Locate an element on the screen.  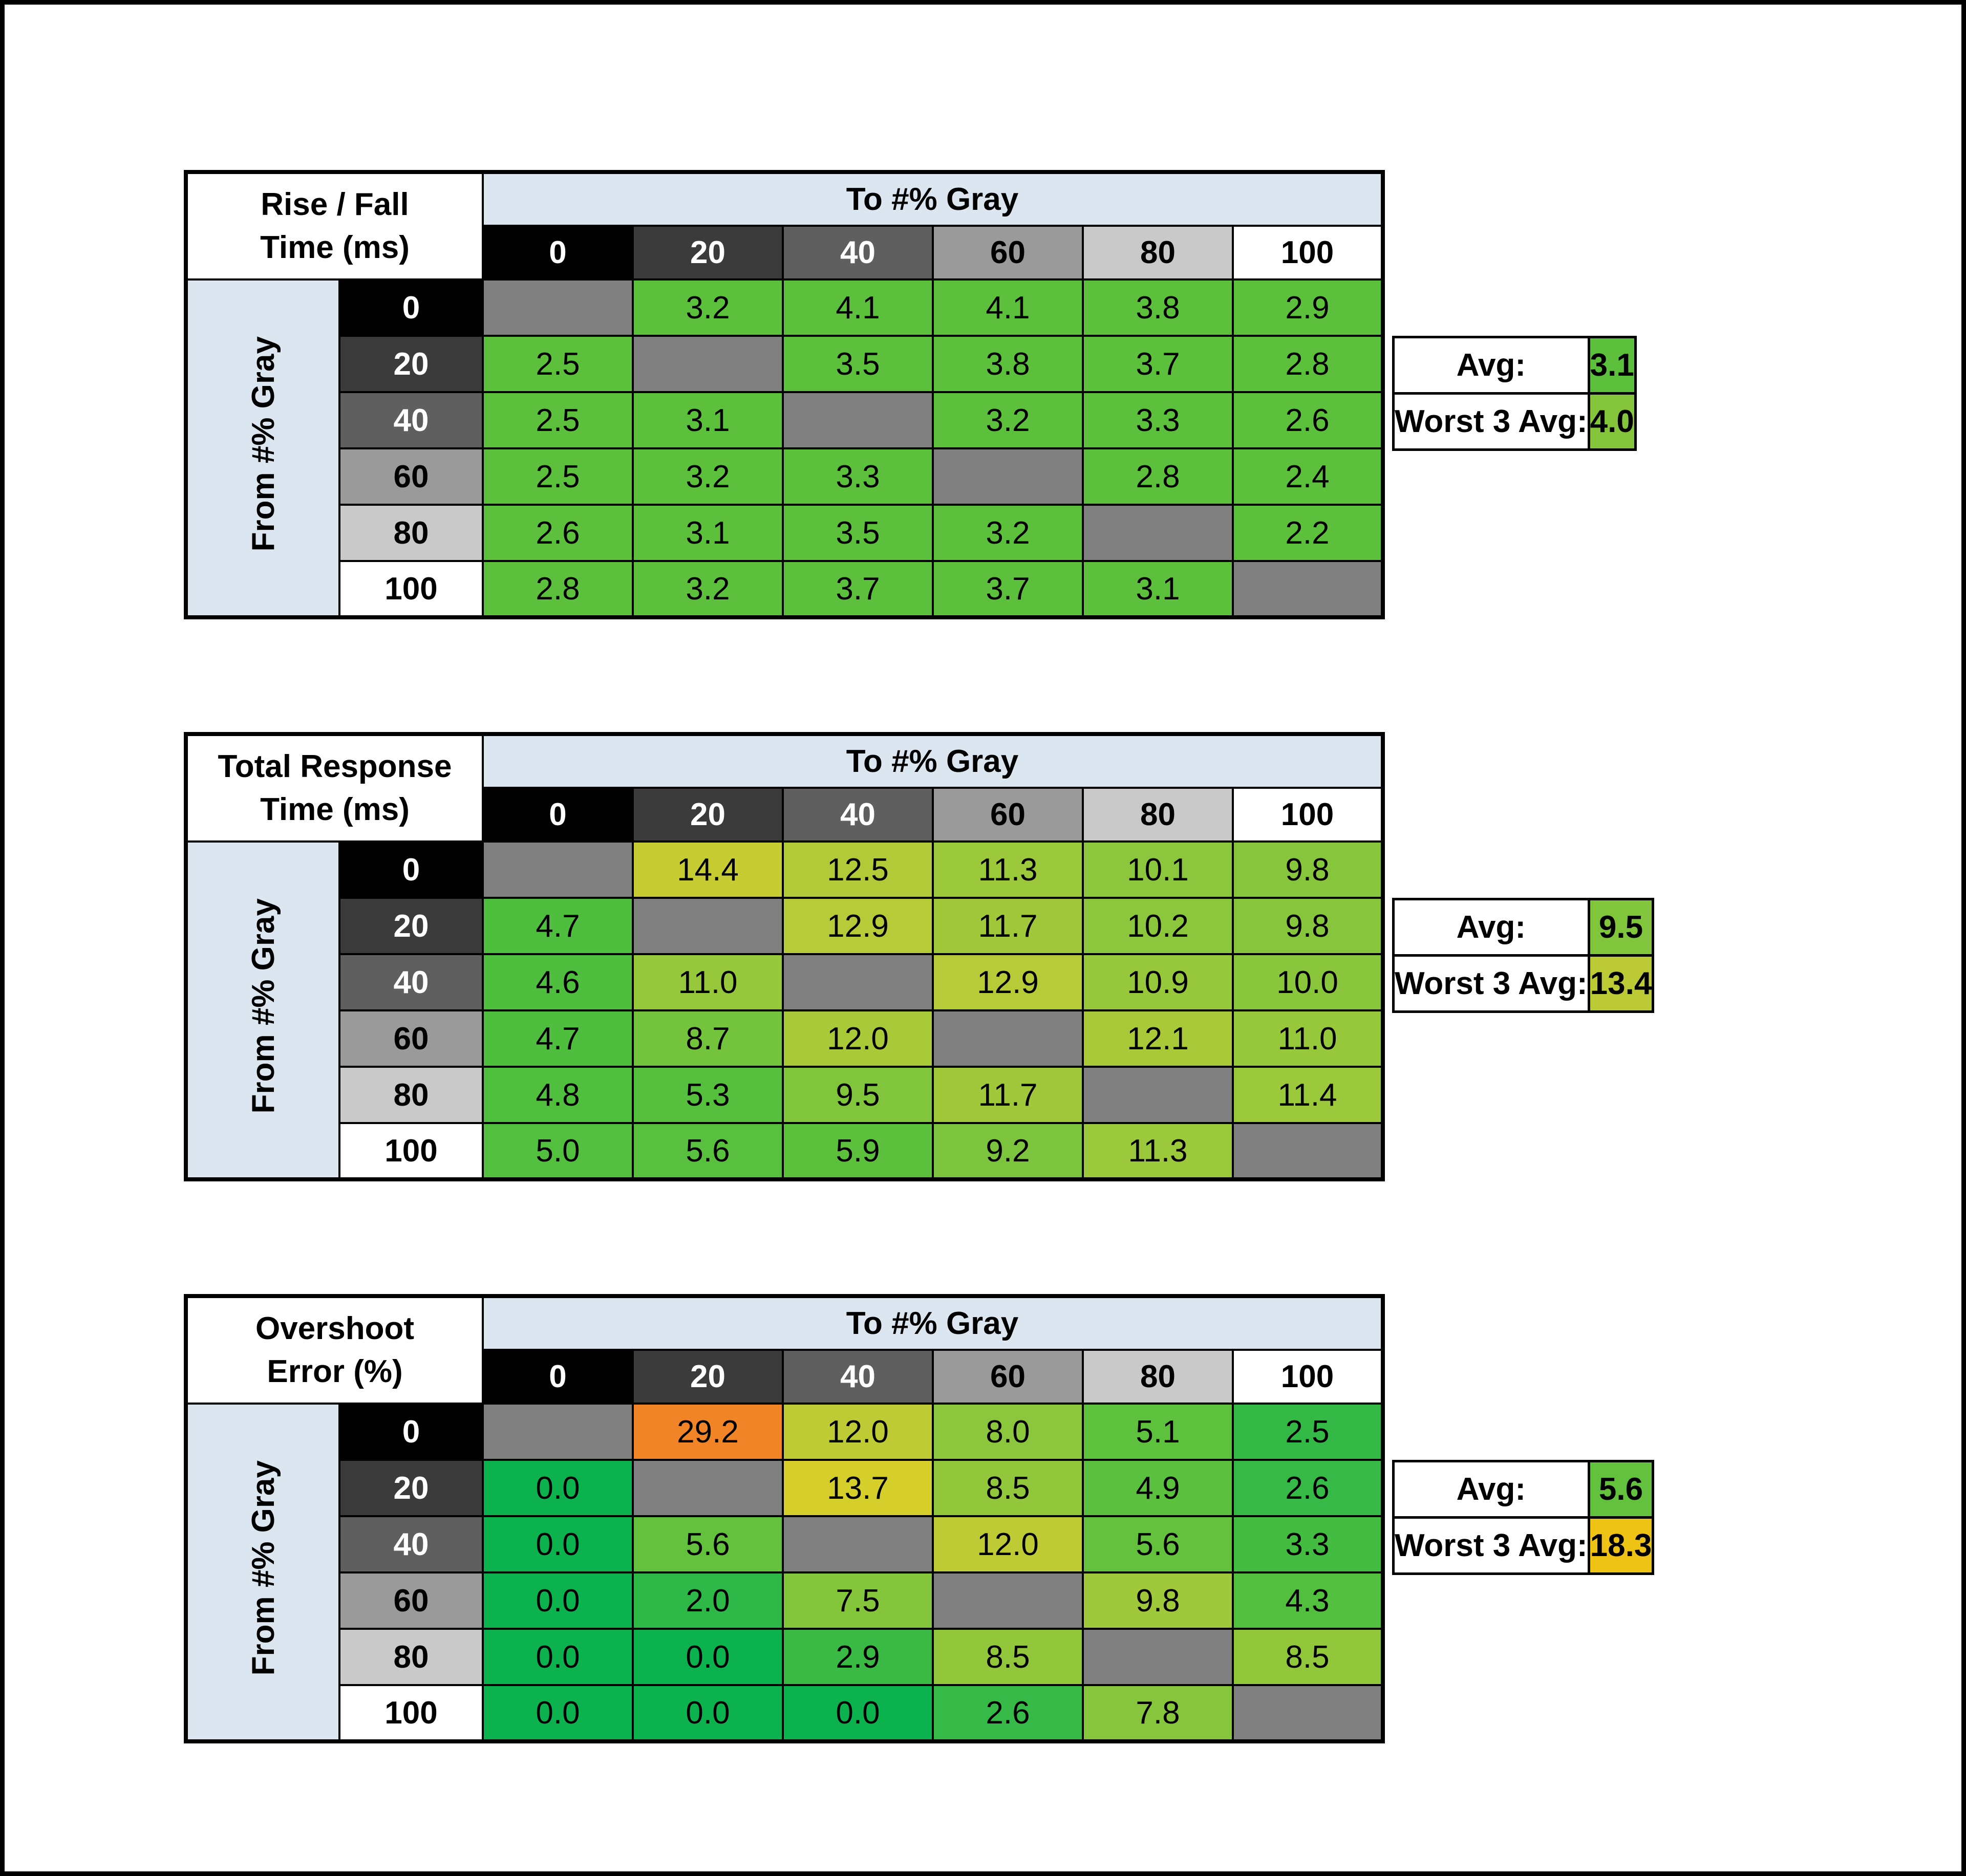
value-cell-40-to-60: 12.0 is located at coordinates (1008, 1544).